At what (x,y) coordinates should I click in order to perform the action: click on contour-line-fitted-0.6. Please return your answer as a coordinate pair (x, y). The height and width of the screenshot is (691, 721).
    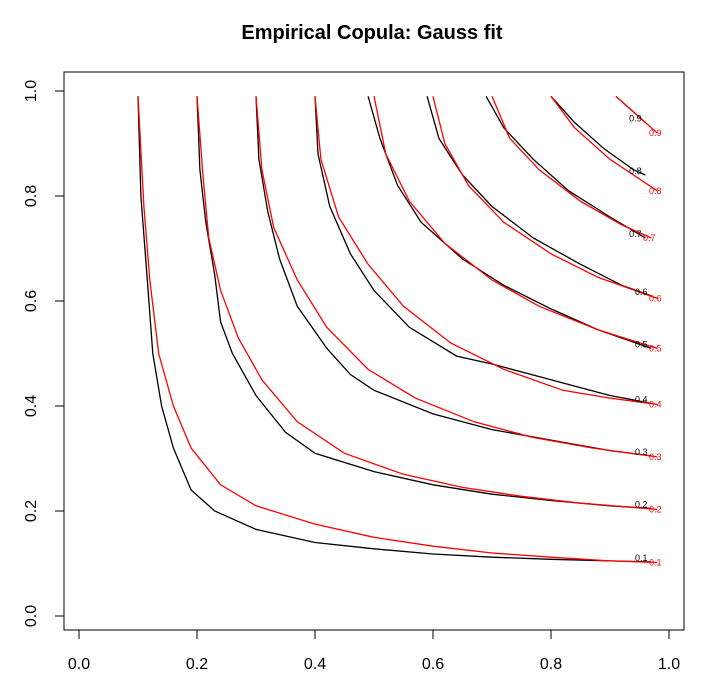
    Looking at the image, I should click on (545, 198).